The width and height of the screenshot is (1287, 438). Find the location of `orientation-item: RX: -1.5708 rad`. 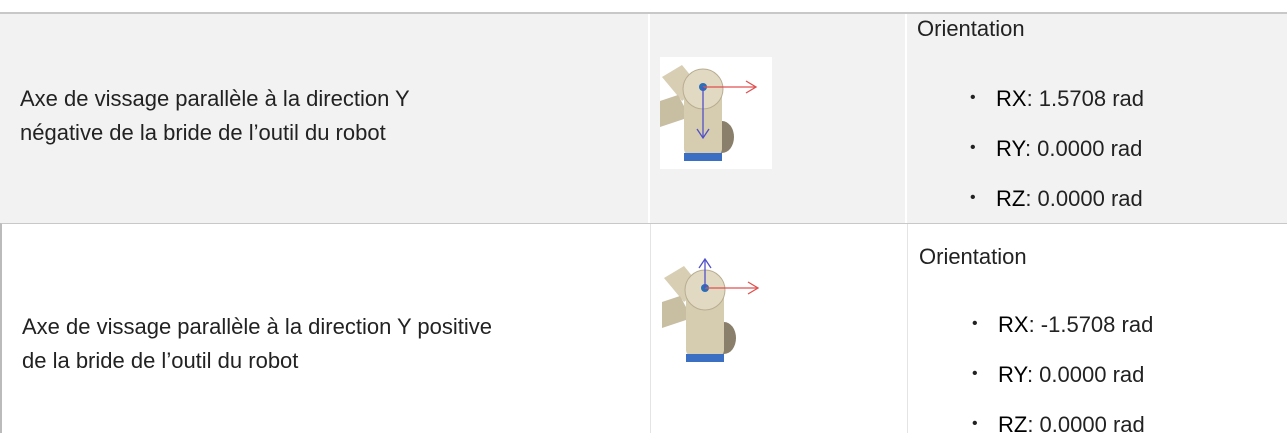

orientation-item: RX: -1.5708 rad is located at coordinates (1075, 325).